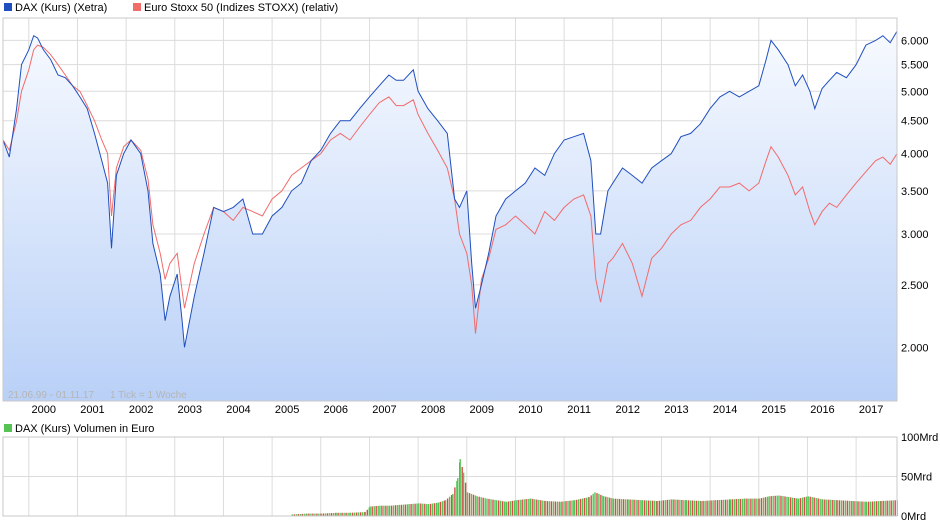 The height and width of the screenshot is (529, 940). I want to click on volume-y-tick-label: 0Mrd, so click(913, 517).